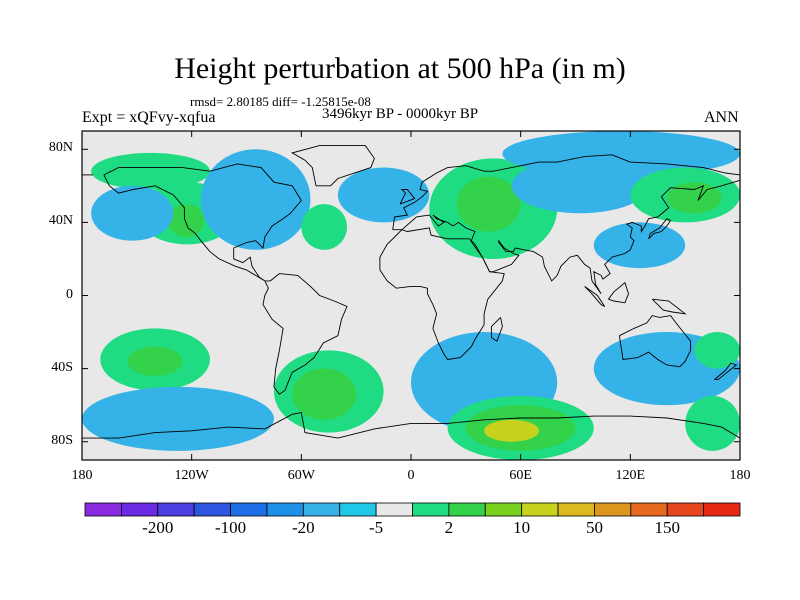 This screenshot has height=600, width=800. Describe the element at coordinates (149, 117) in the screenshot. I see `experiment-label: Expt = xQFvy-xqfua` at that location.